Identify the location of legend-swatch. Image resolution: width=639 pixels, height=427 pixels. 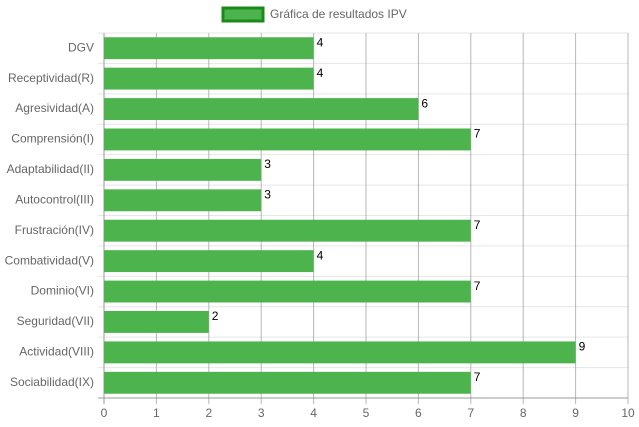
(243, 14).